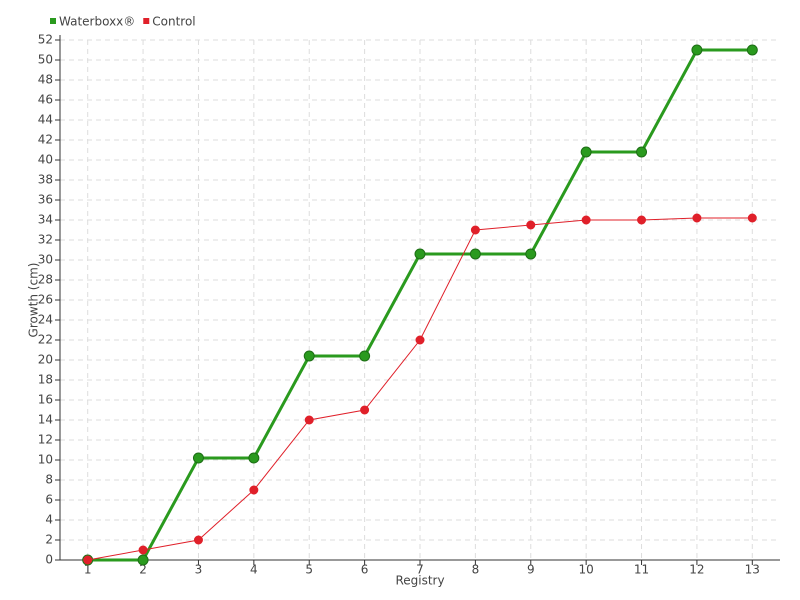  What do you see at coordinates (45, 400) in the screenshot?
I see `y-tick-label: 16` at bounding box center [45, 400].